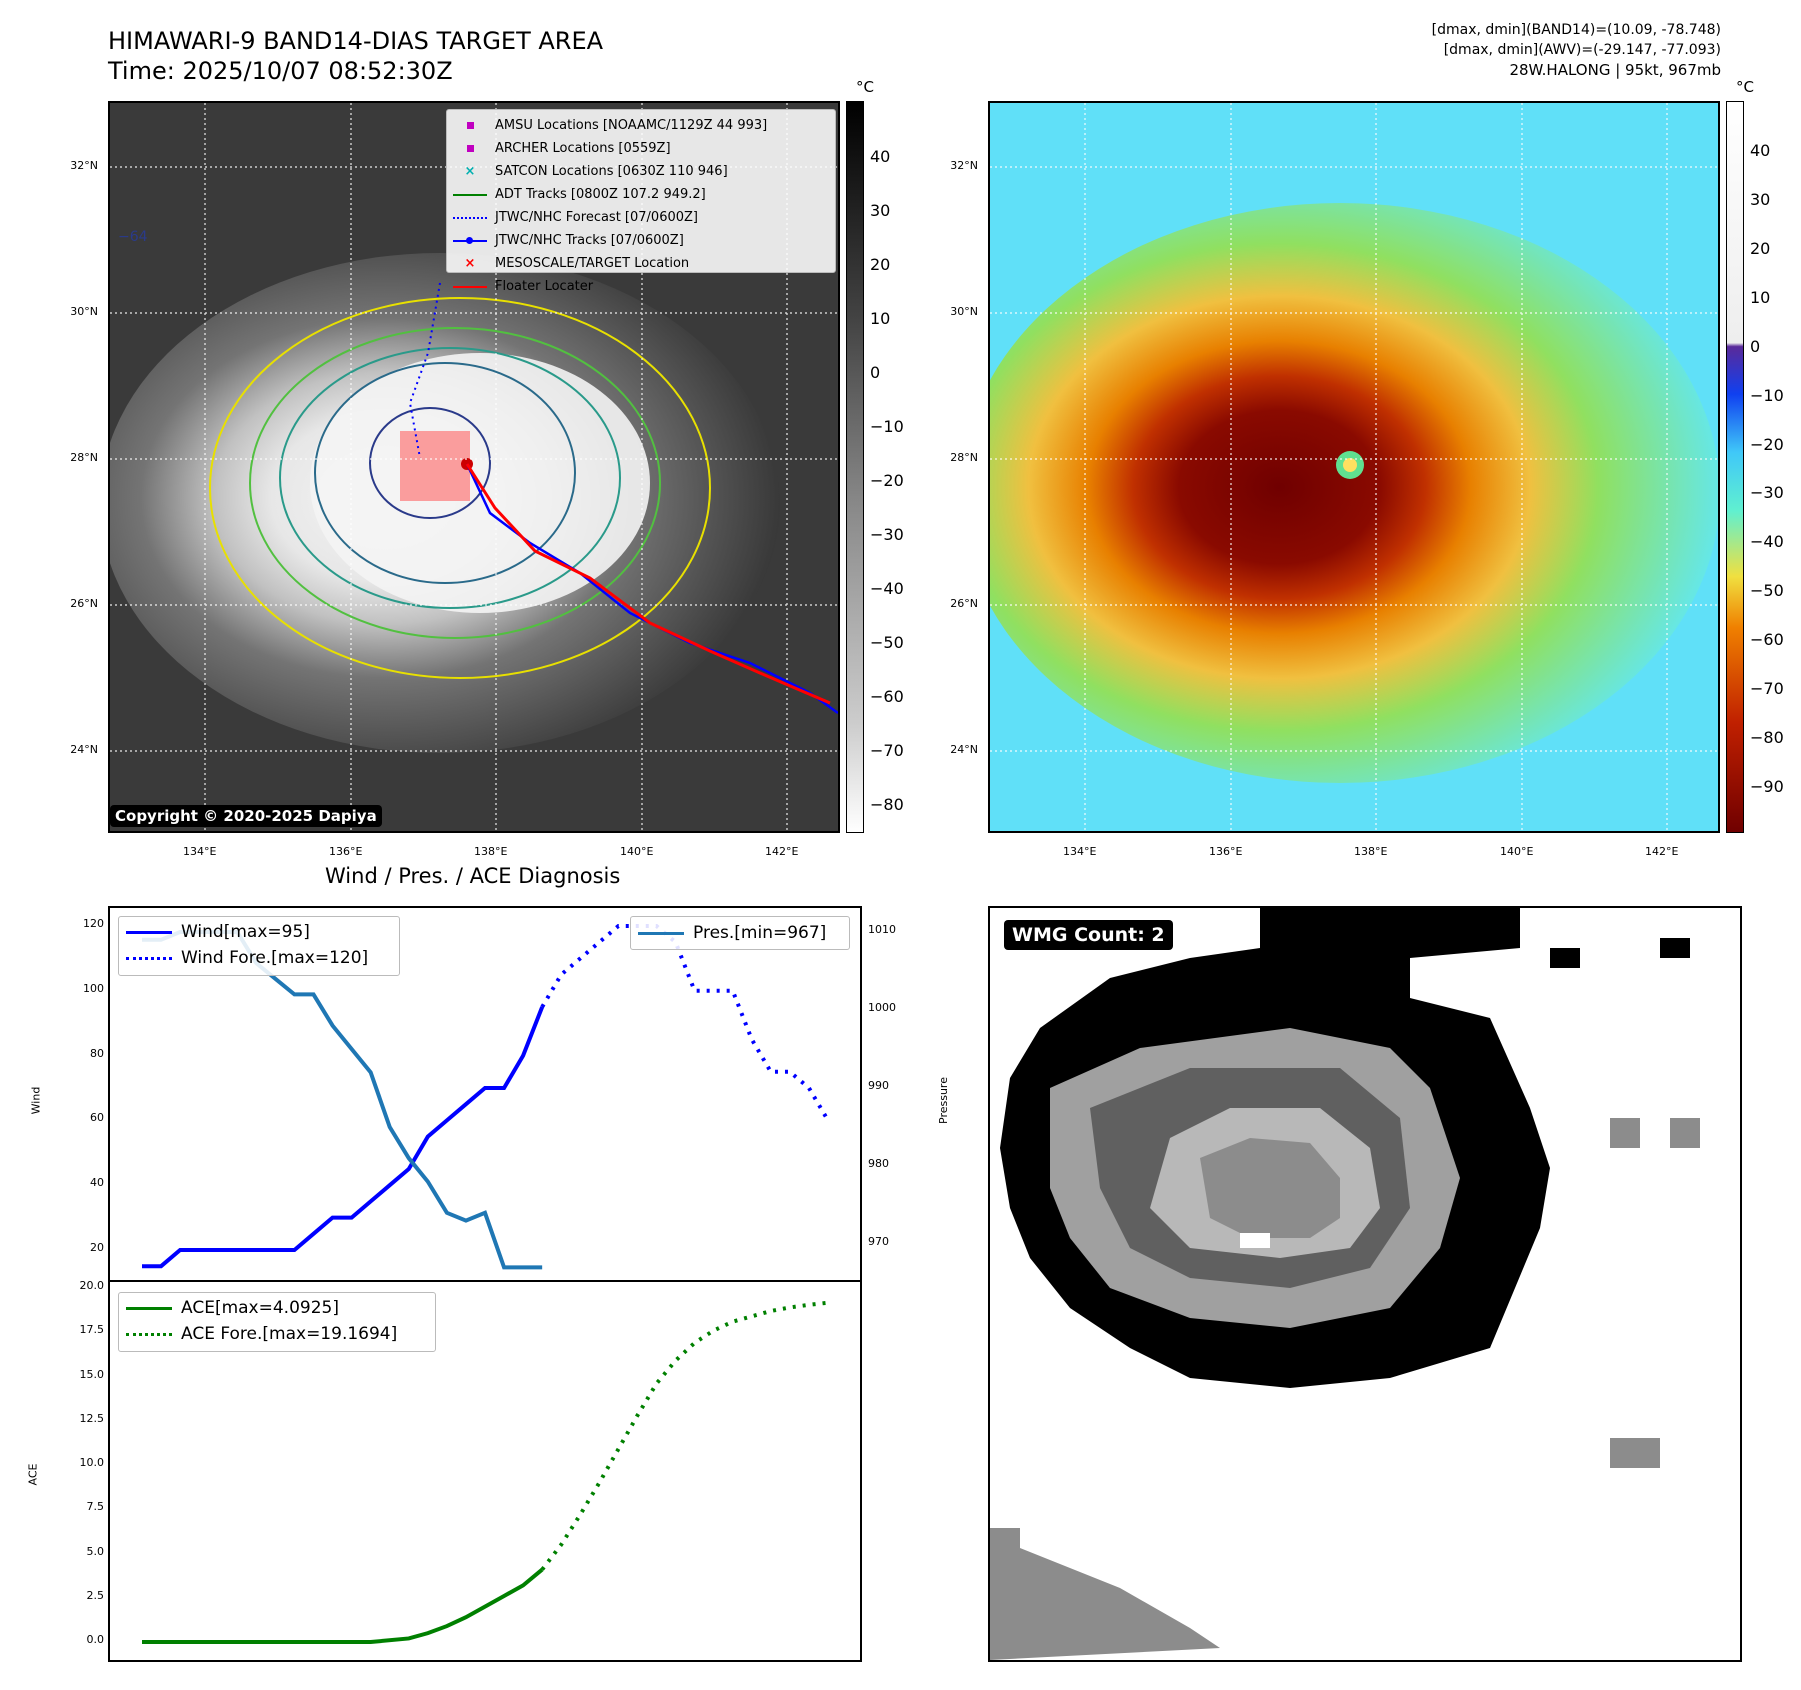 This screenshot has width=1801, height=1690. I want to click on pressure-tick: 990, so click(878, 1085).